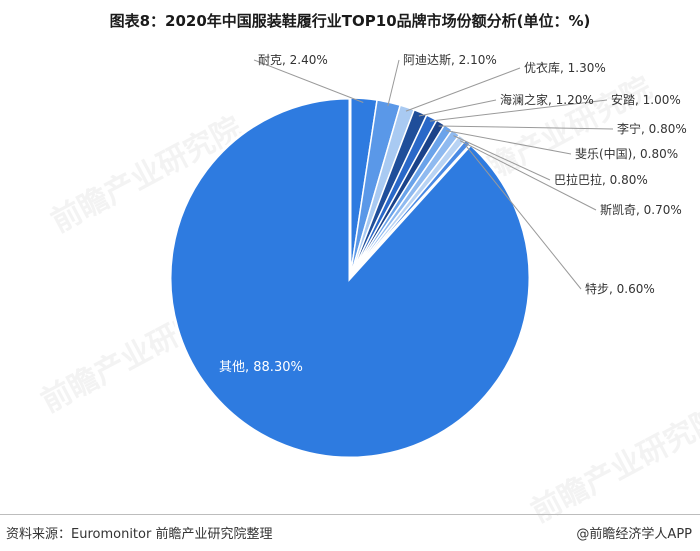  Describe the element at coordinates (565, 67) in the screenshot. I see `slice-label-3: 优衣库, 1.30%` at that location.